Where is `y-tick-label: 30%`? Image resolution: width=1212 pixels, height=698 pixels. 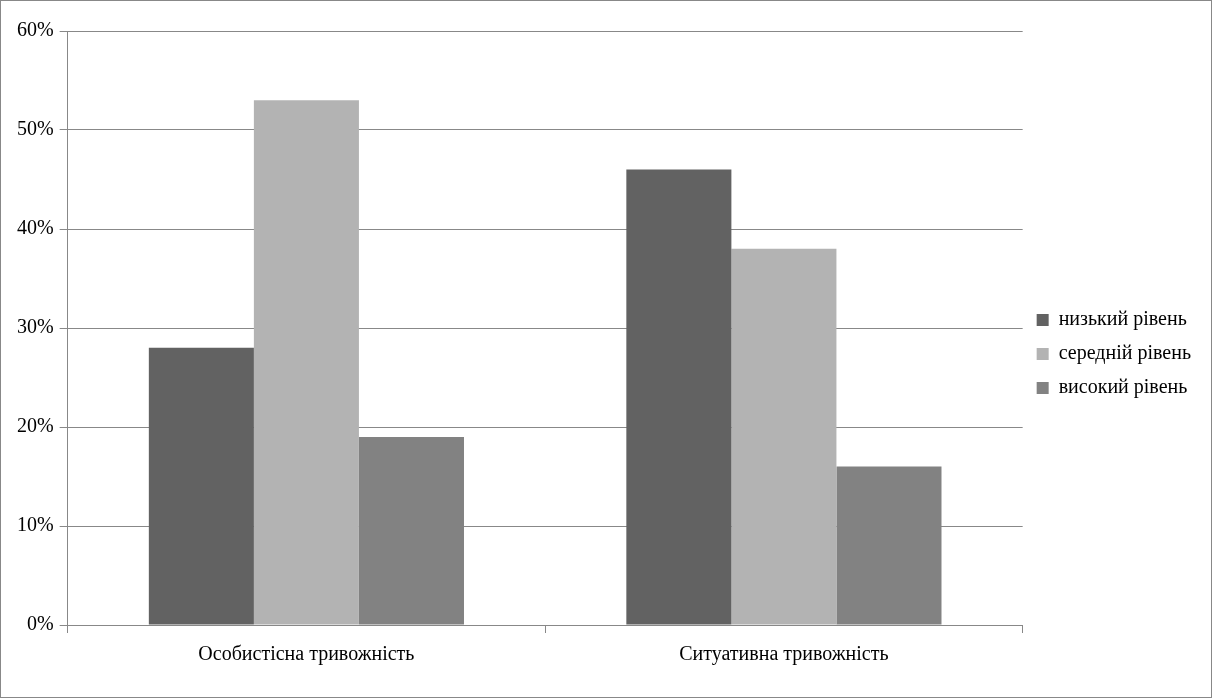
y-tick-label: 30% is located at coordinates (35, 326).